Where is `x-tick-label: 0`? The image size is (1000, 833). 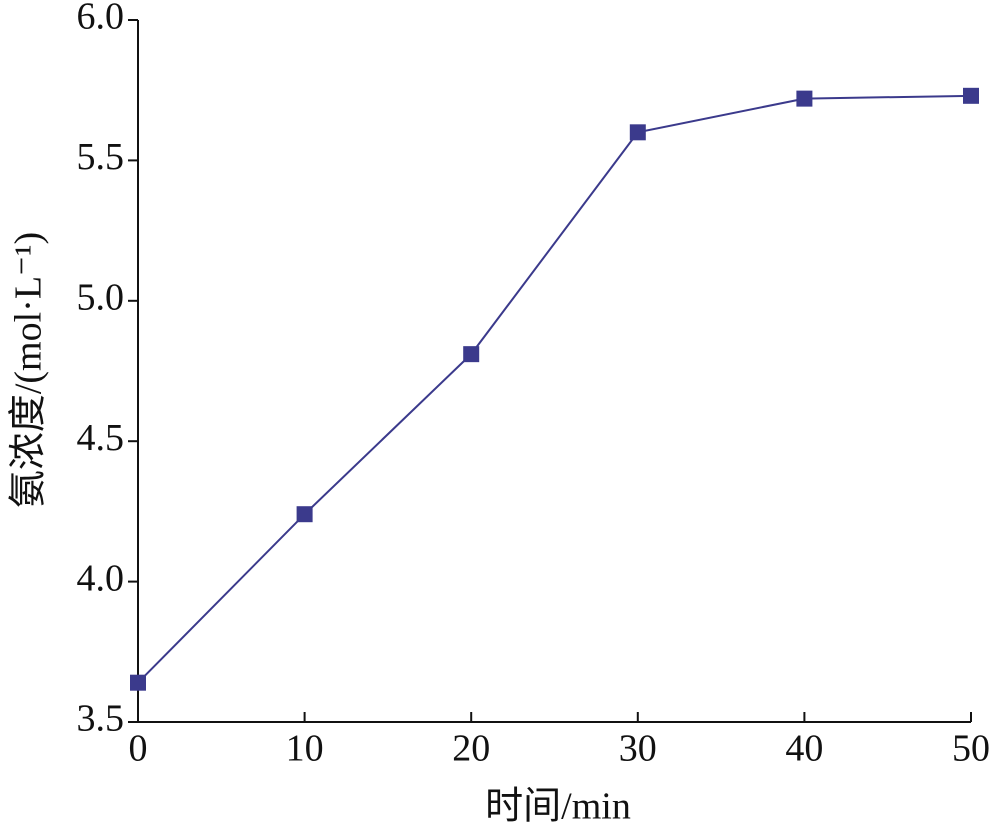
x-tick-label: 0 is located at coordinates (138, 749).